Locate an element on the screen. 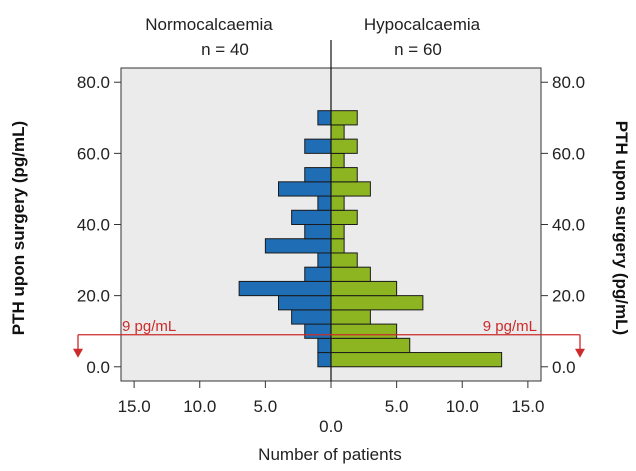 The width and height of the screenshot is (636, 471). group-label-left: Normocalcaemia is located at coordinates (209, 24).